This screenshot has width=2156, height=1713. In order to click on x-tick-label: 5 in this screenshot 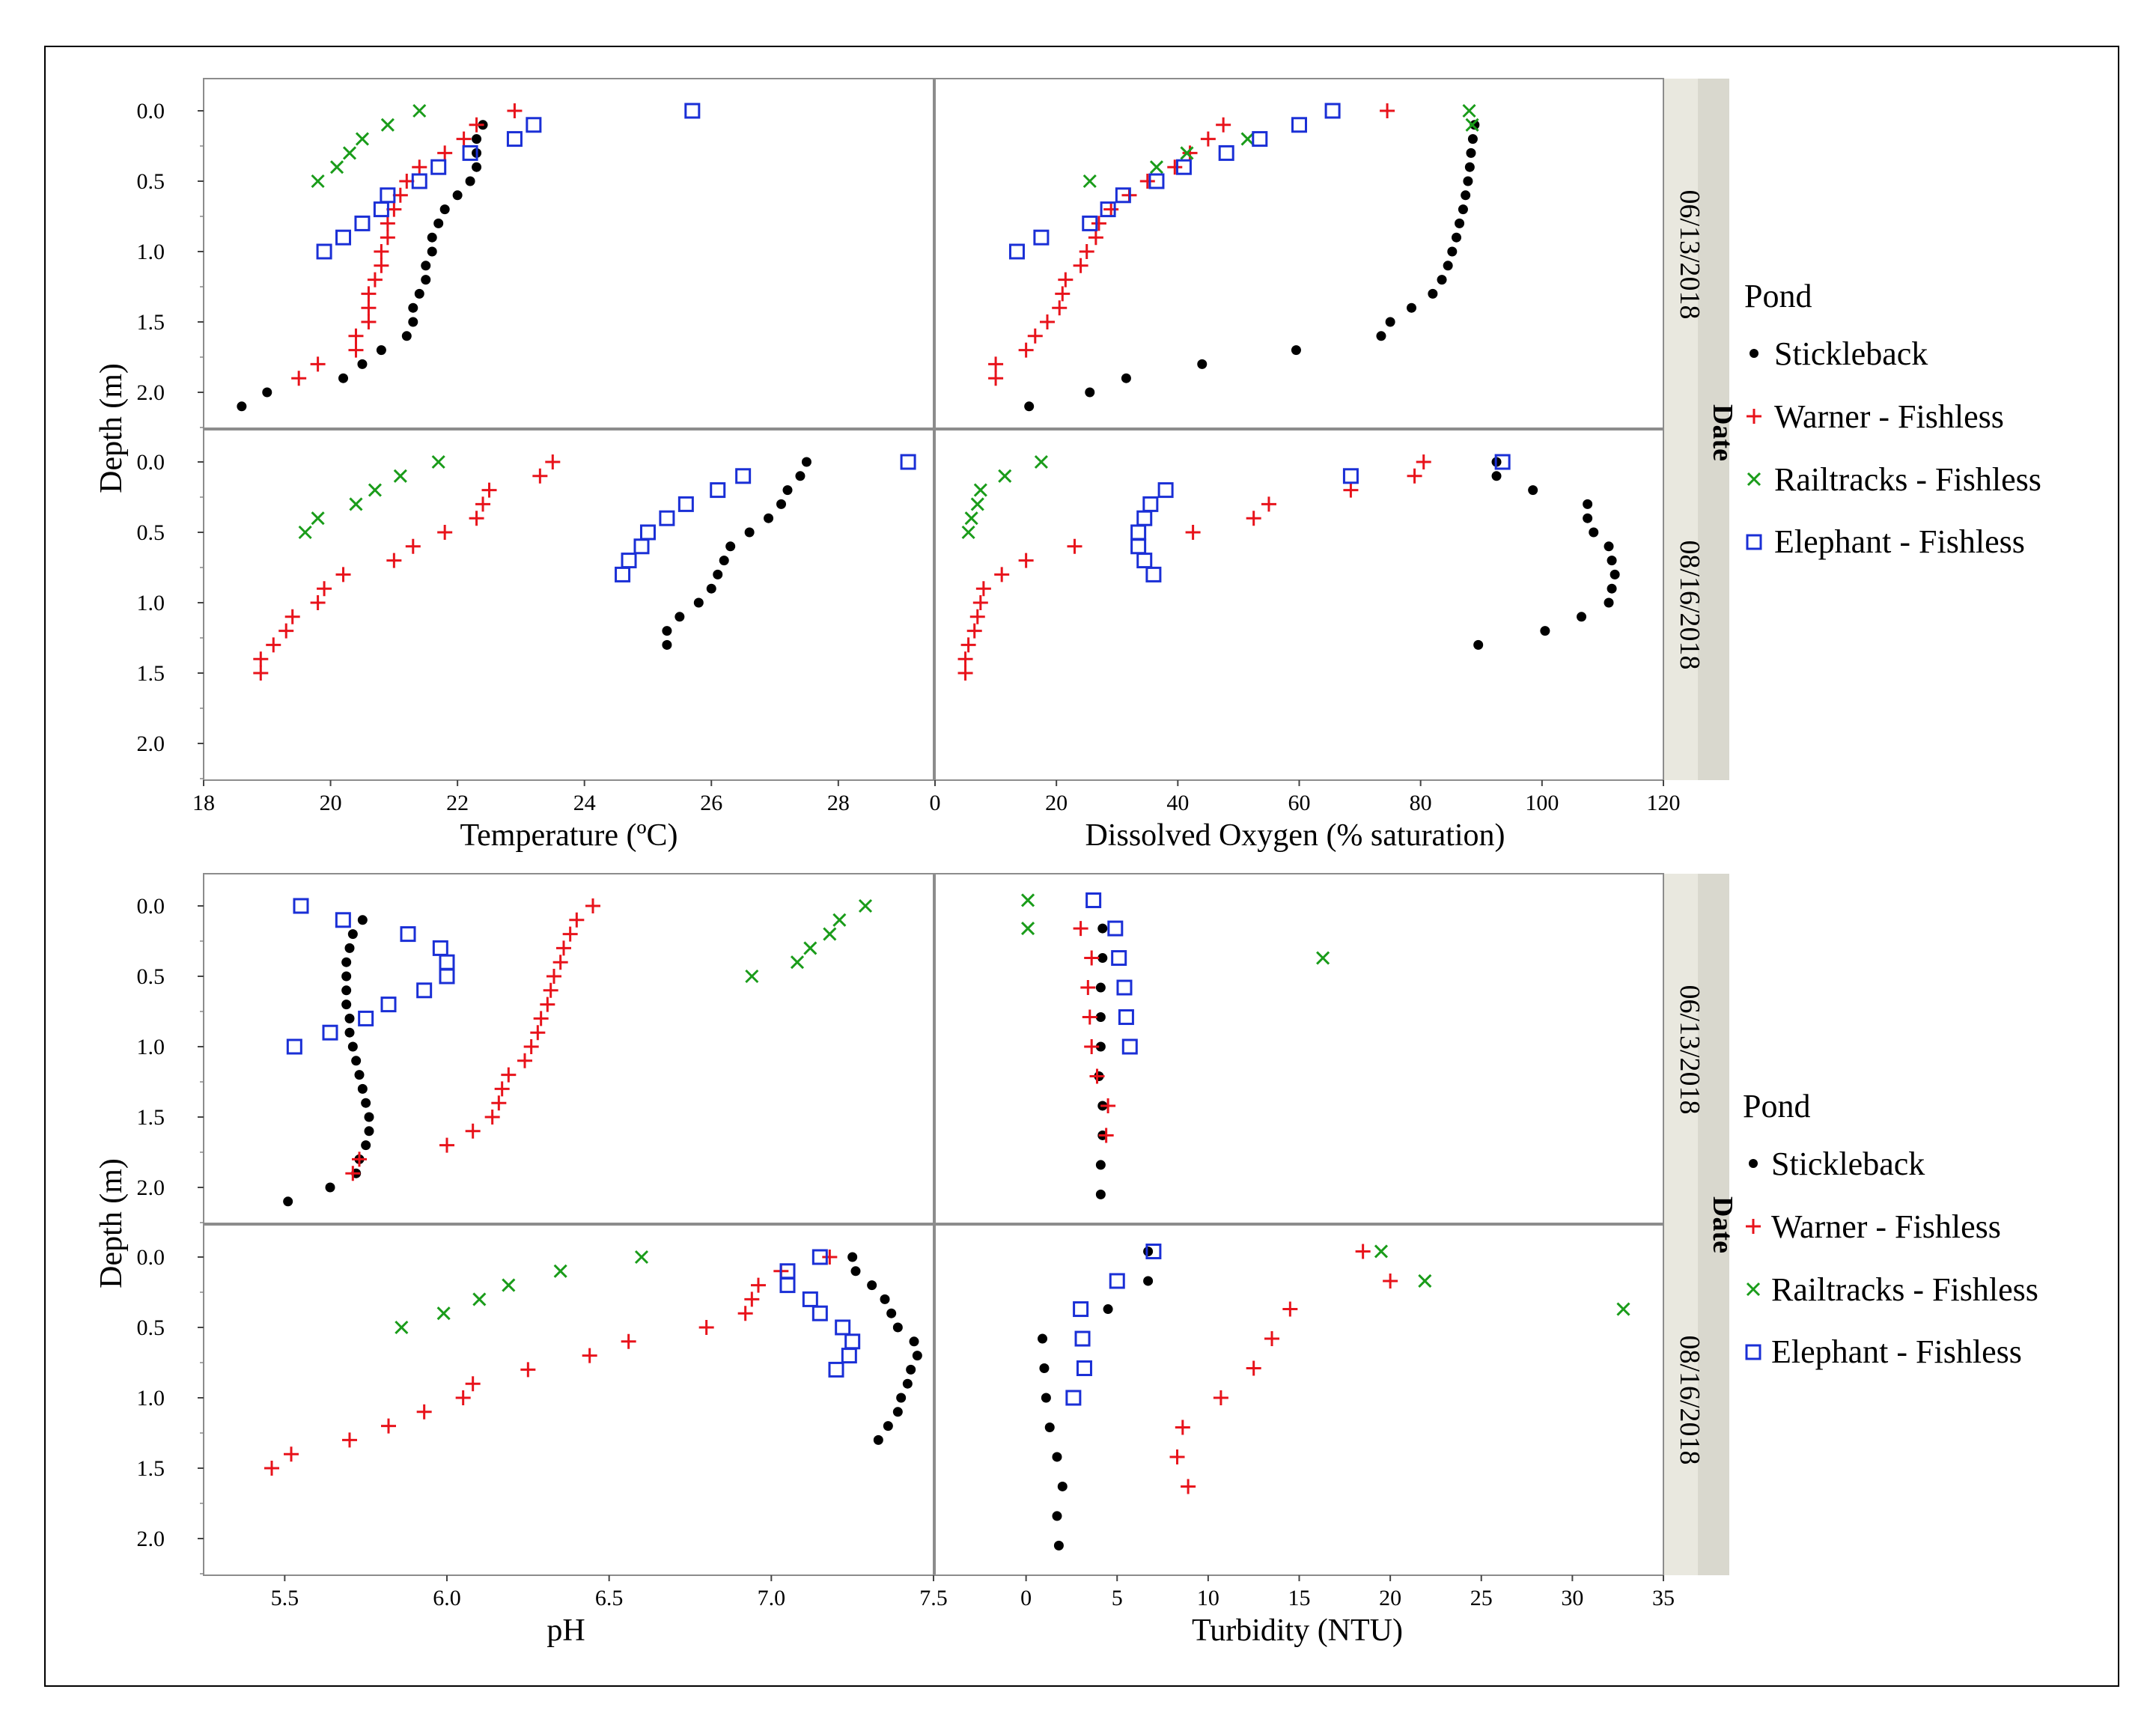, I will do `click(1117, 1598)`.